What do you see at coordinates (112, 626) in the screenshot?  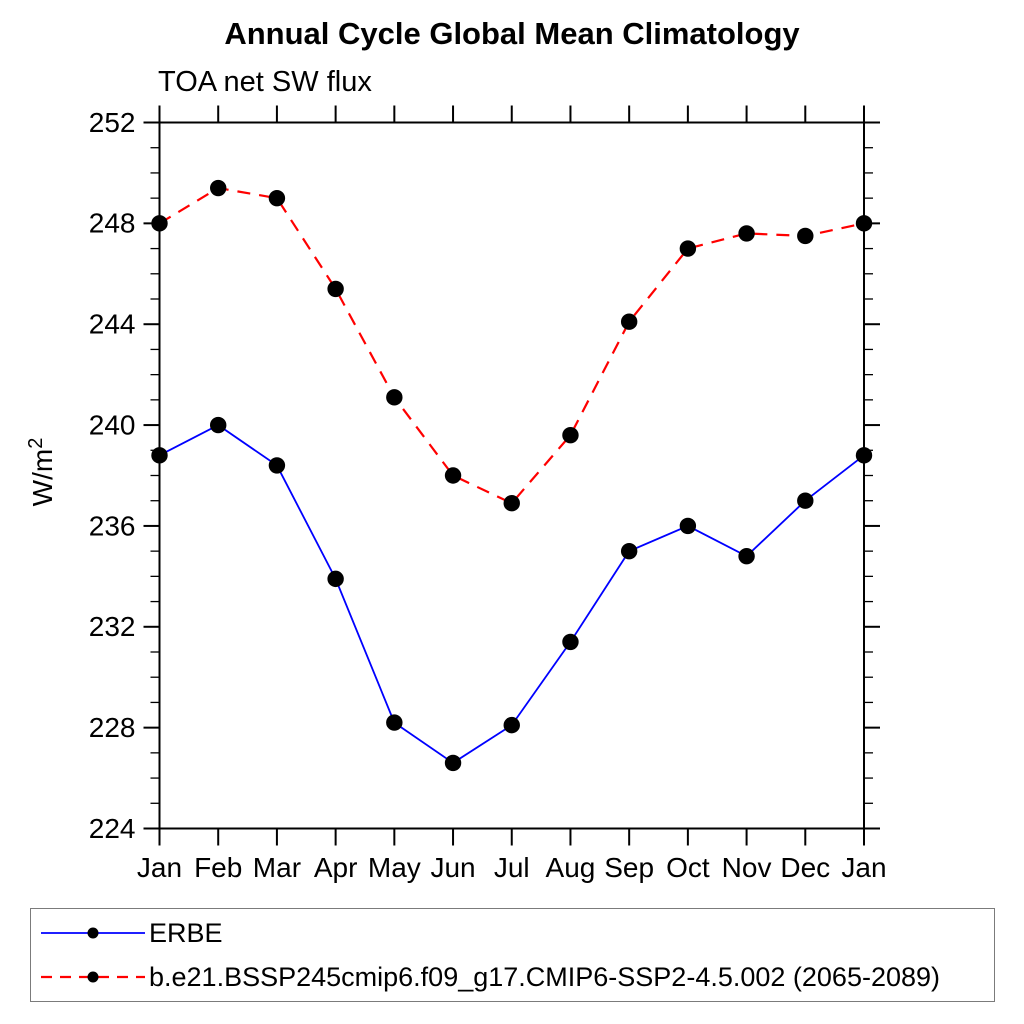 I see `y-tick-label: 232` at bounding box center [112, 626].